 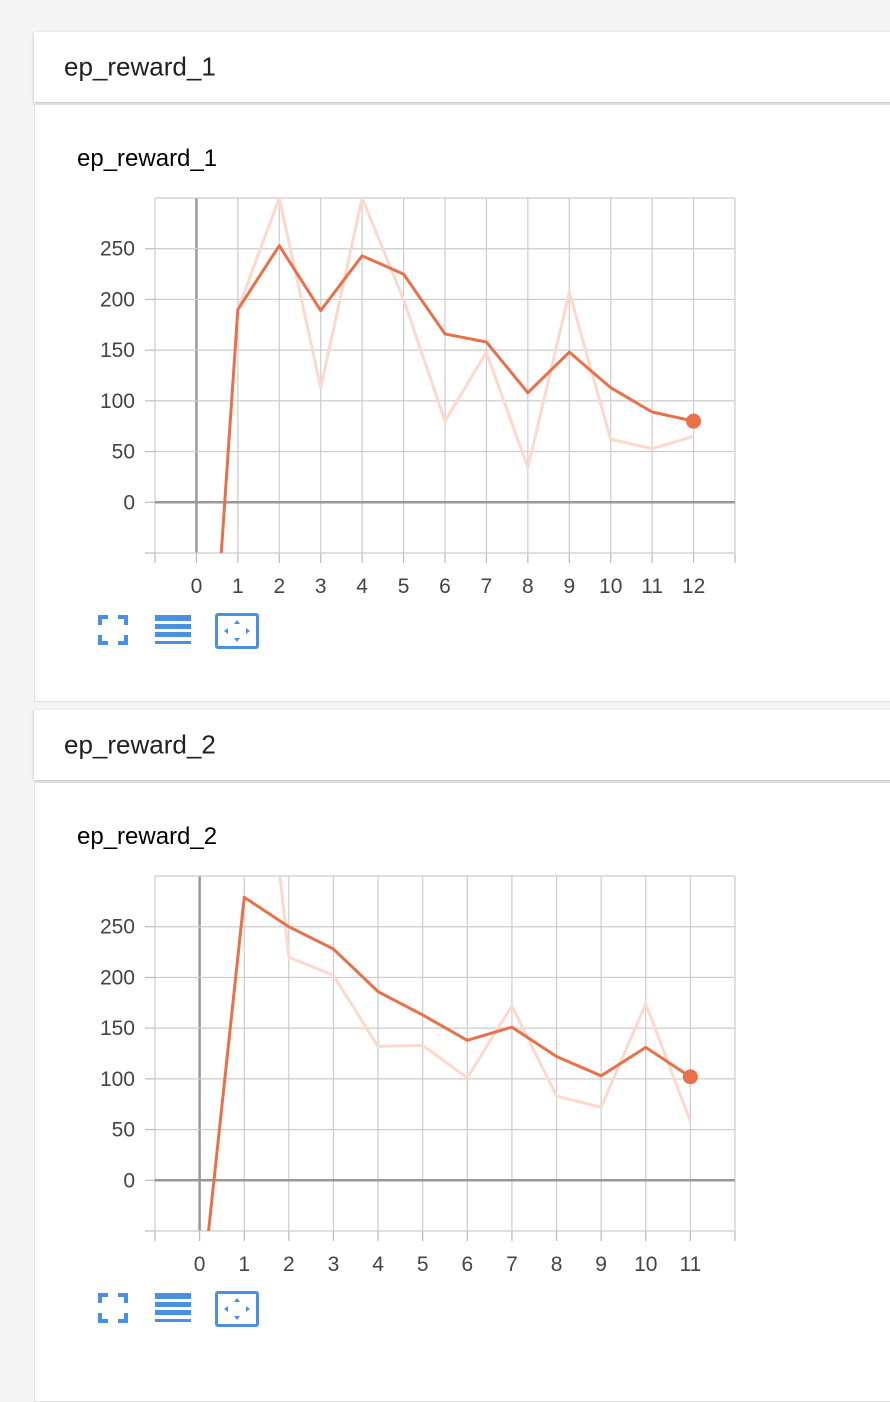 What do you see at coordinates (140, 744) in the screenshot?
I see `group-title: ep_reward_2` at bounding box center [140, 744].